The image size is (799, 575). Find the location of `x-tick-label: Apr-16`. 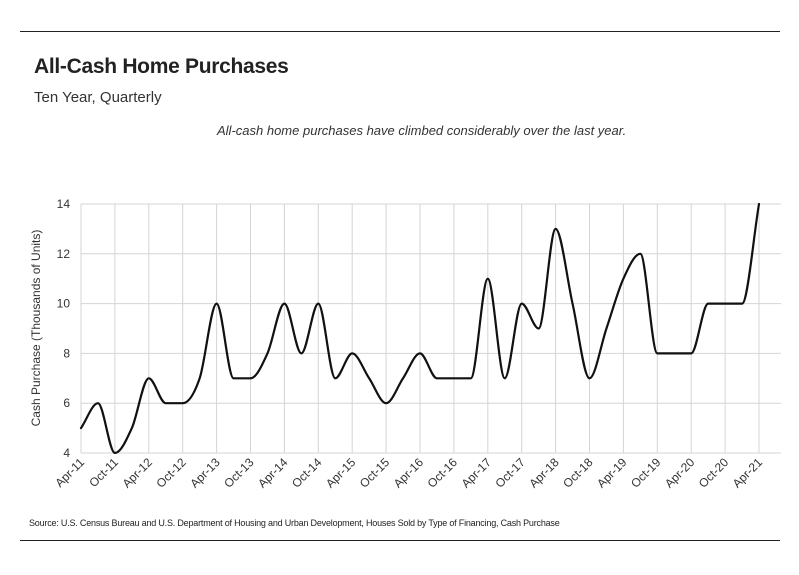

x-tick-label: Apr-16 is located at coordinates (409, 473).